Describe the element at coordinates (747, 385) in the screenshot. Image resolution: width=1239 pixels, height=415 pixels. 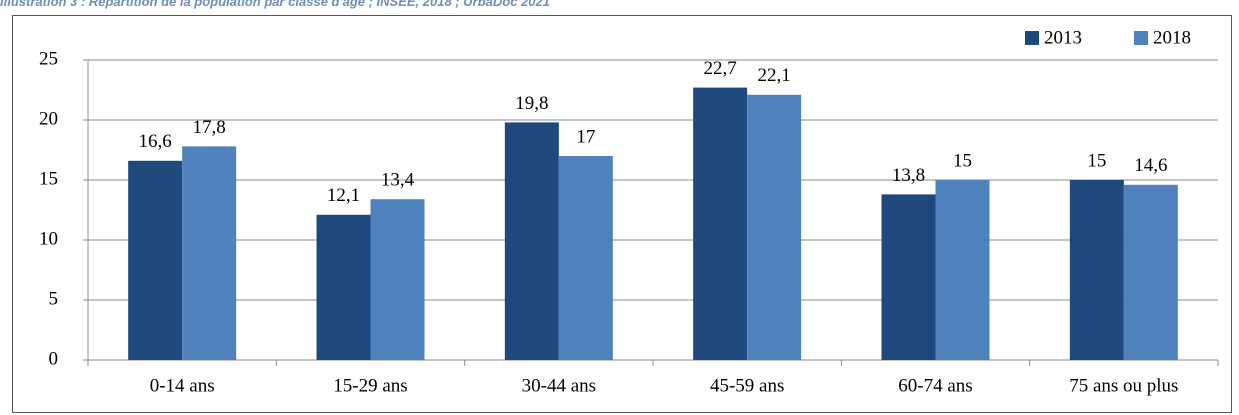
I see `x-tick-label: 45-59 ans` at that location.